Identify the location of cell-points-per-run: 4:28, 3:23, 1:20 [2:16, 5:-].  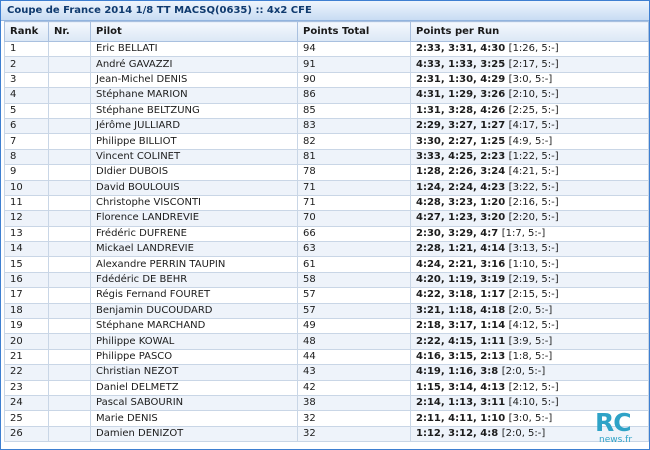
(529, 203).